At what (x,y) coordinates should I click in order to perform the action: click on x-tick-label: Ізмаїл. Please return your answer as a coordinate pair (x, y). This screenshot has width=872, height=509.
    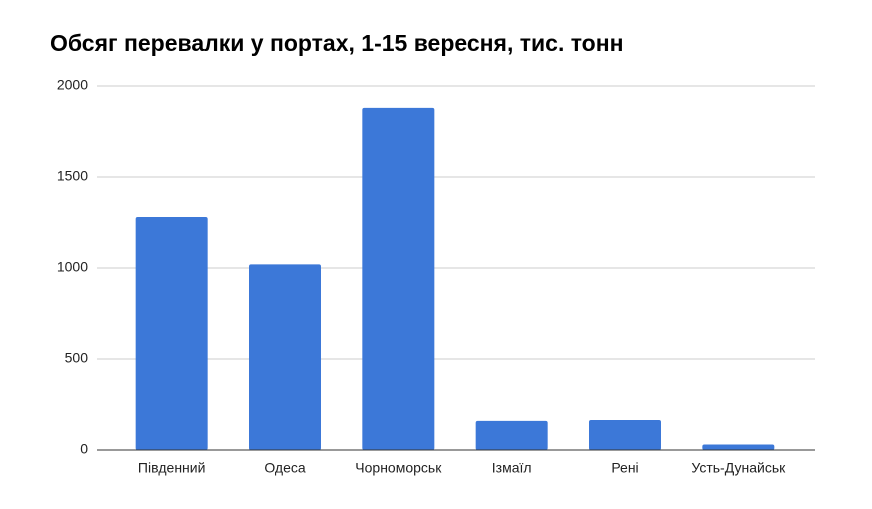
    Looking at the image, I should click on (512, 468).